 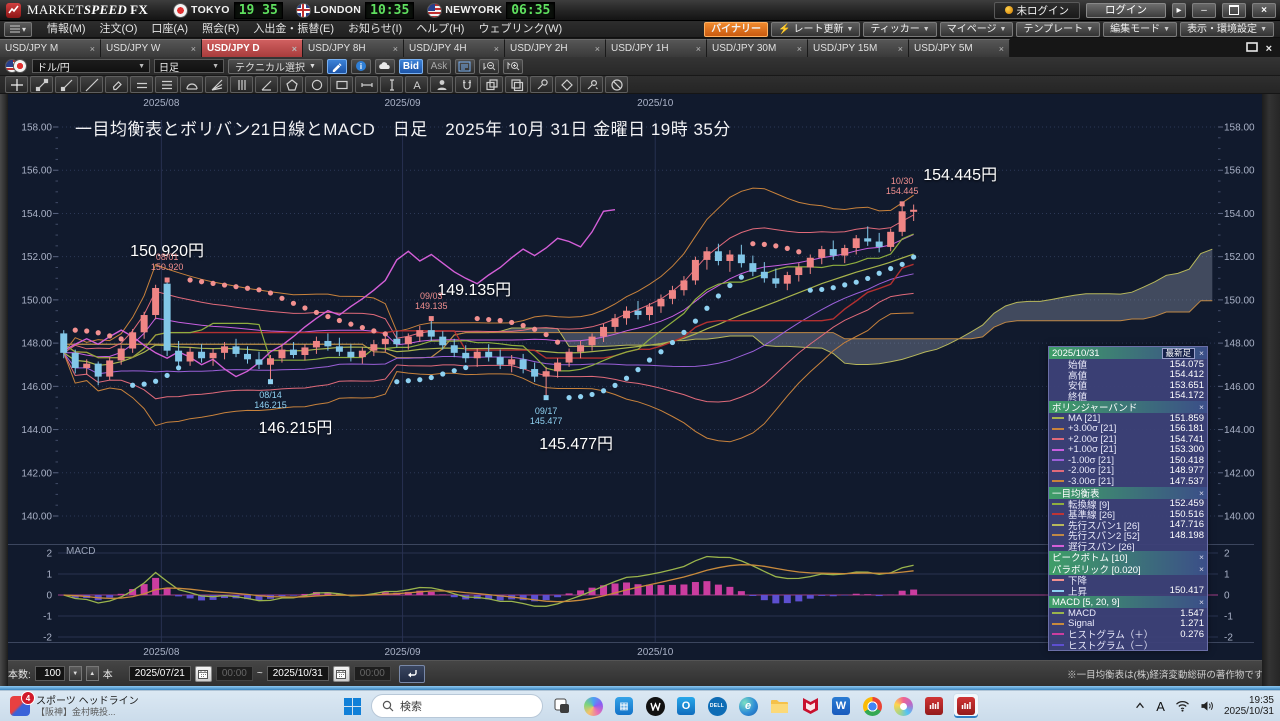 I want to click on menubar-button-binary: バイナリー, so click(x=736, y=29).